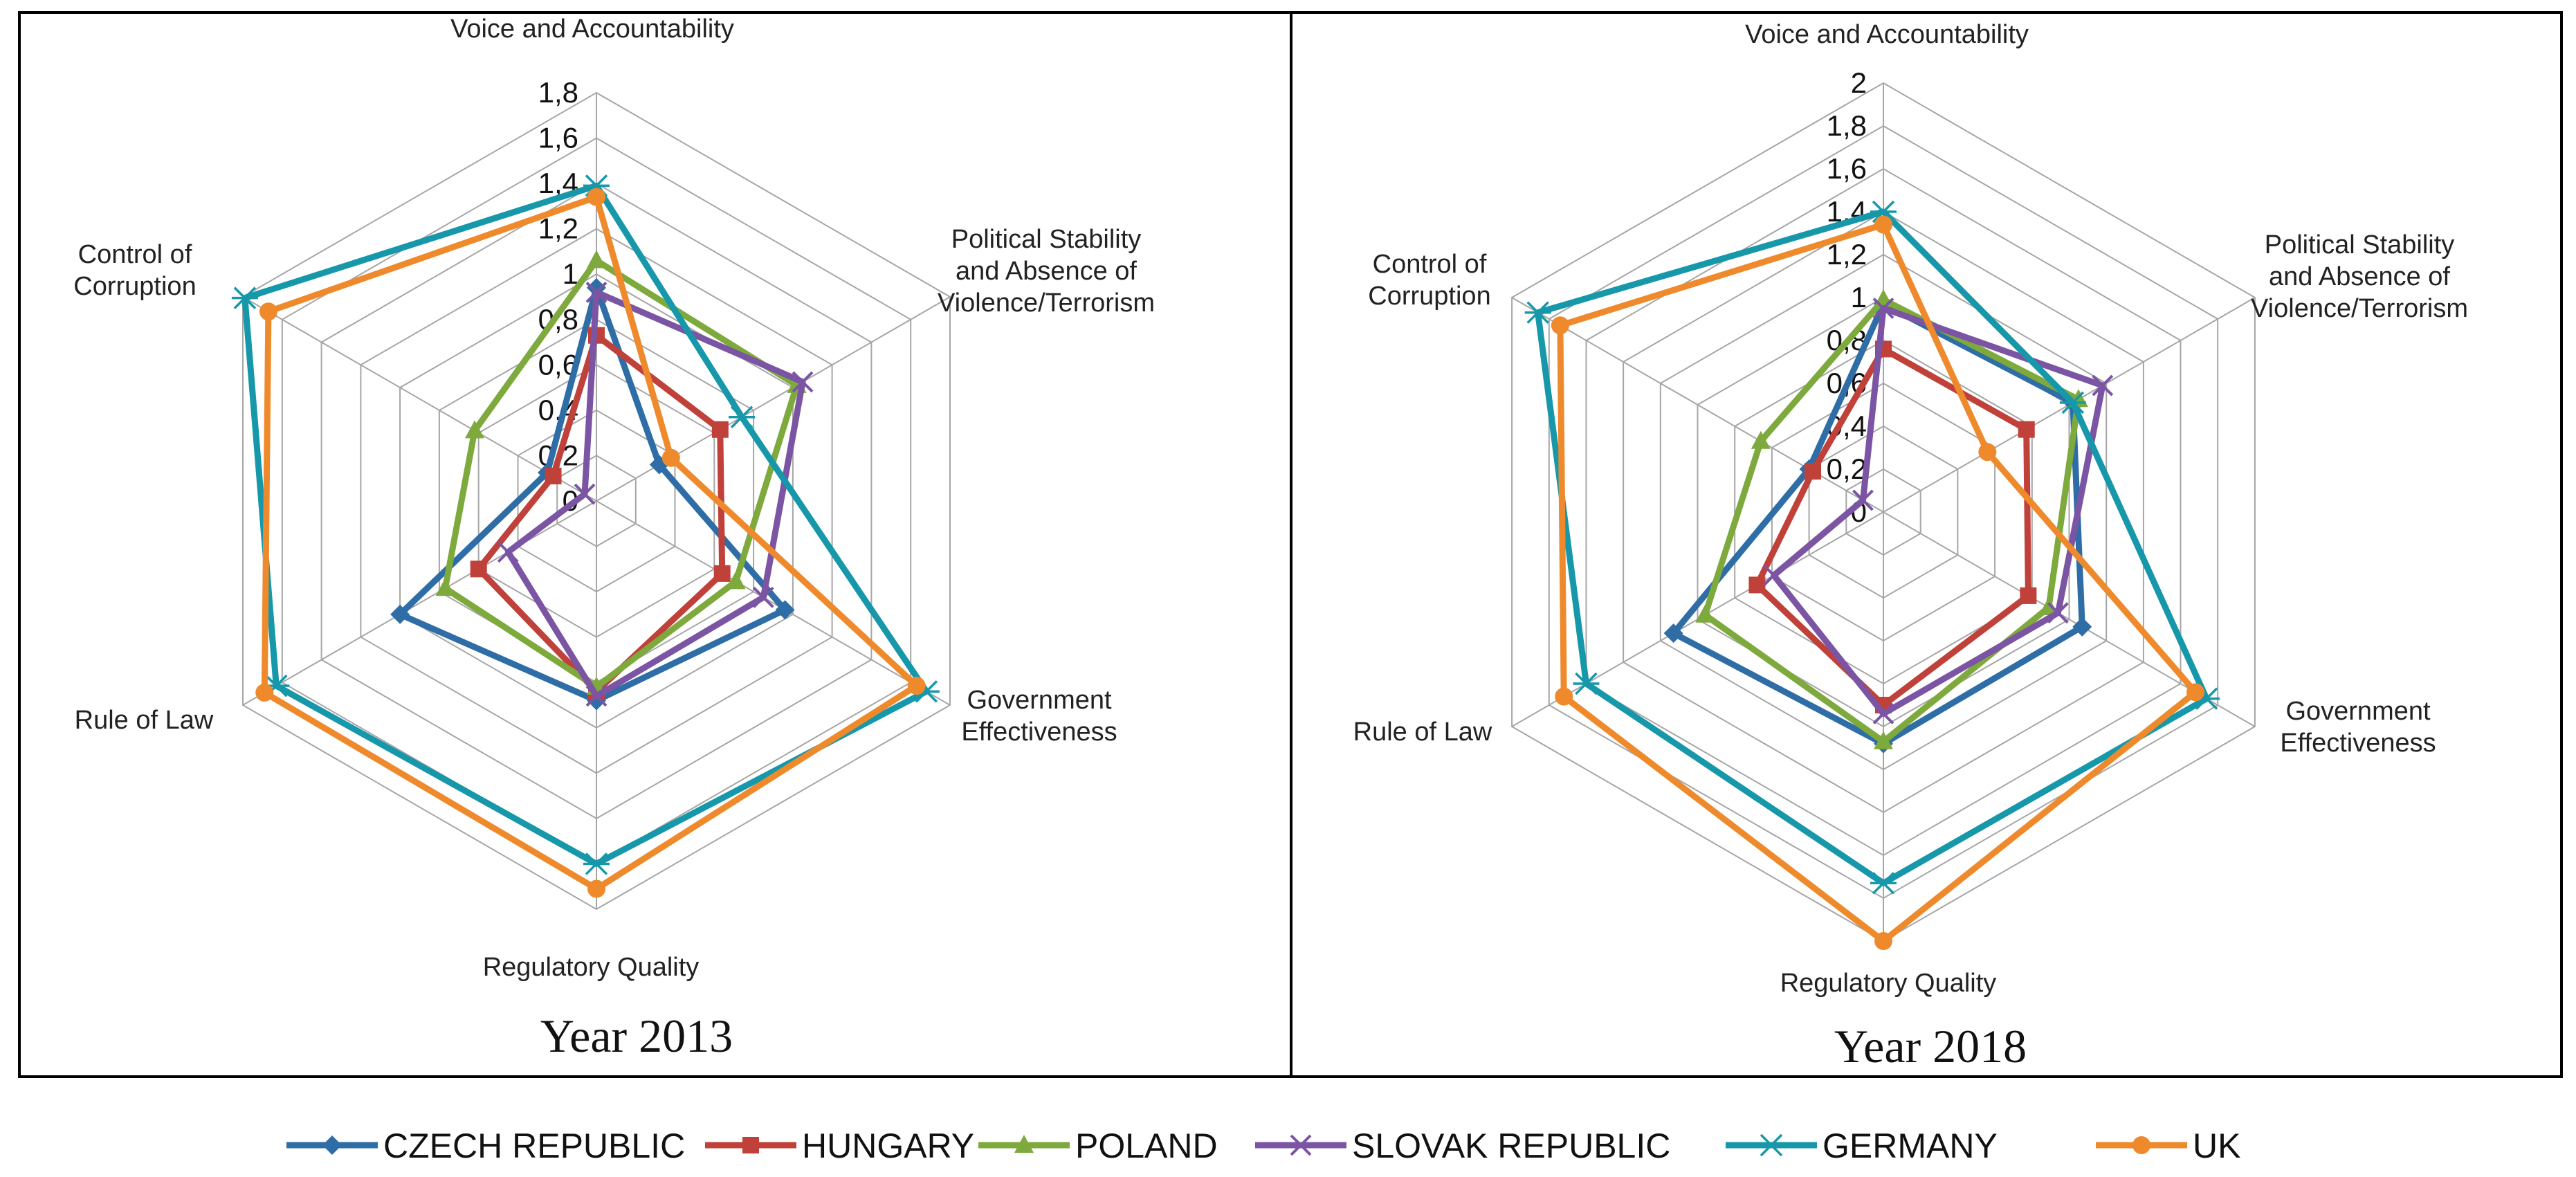  I want to click on legend-label-germany: GERMANY, so click(1911, 1145).